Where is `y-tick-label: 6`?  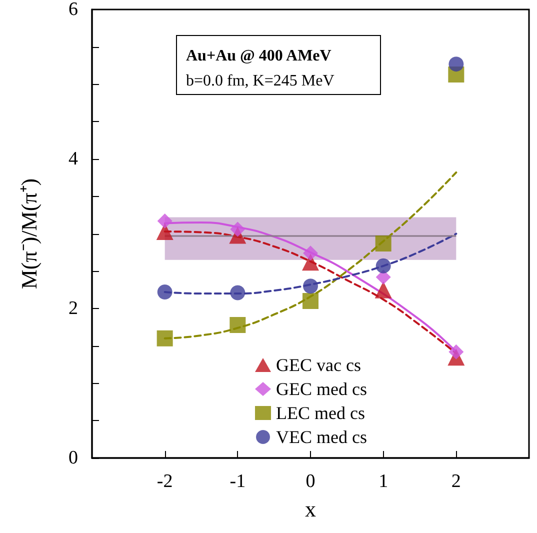 y-tick-label: 6 is located at coordinates (73, 10).